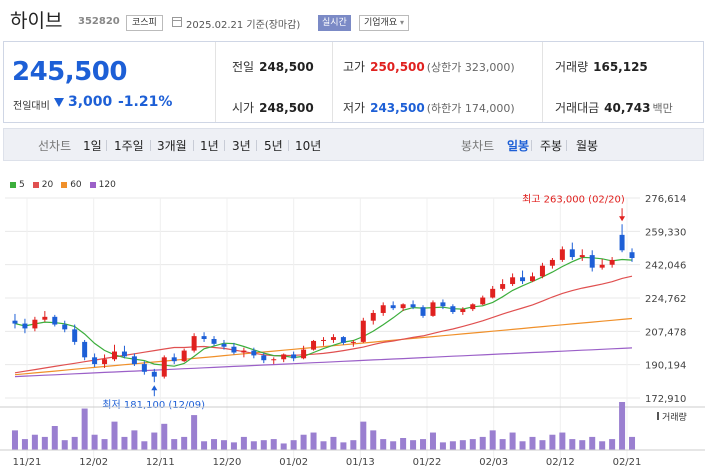  Describe the element at coordinates (286, 108) in the screenshot. I see `open-price-value: 248,500` at that location.